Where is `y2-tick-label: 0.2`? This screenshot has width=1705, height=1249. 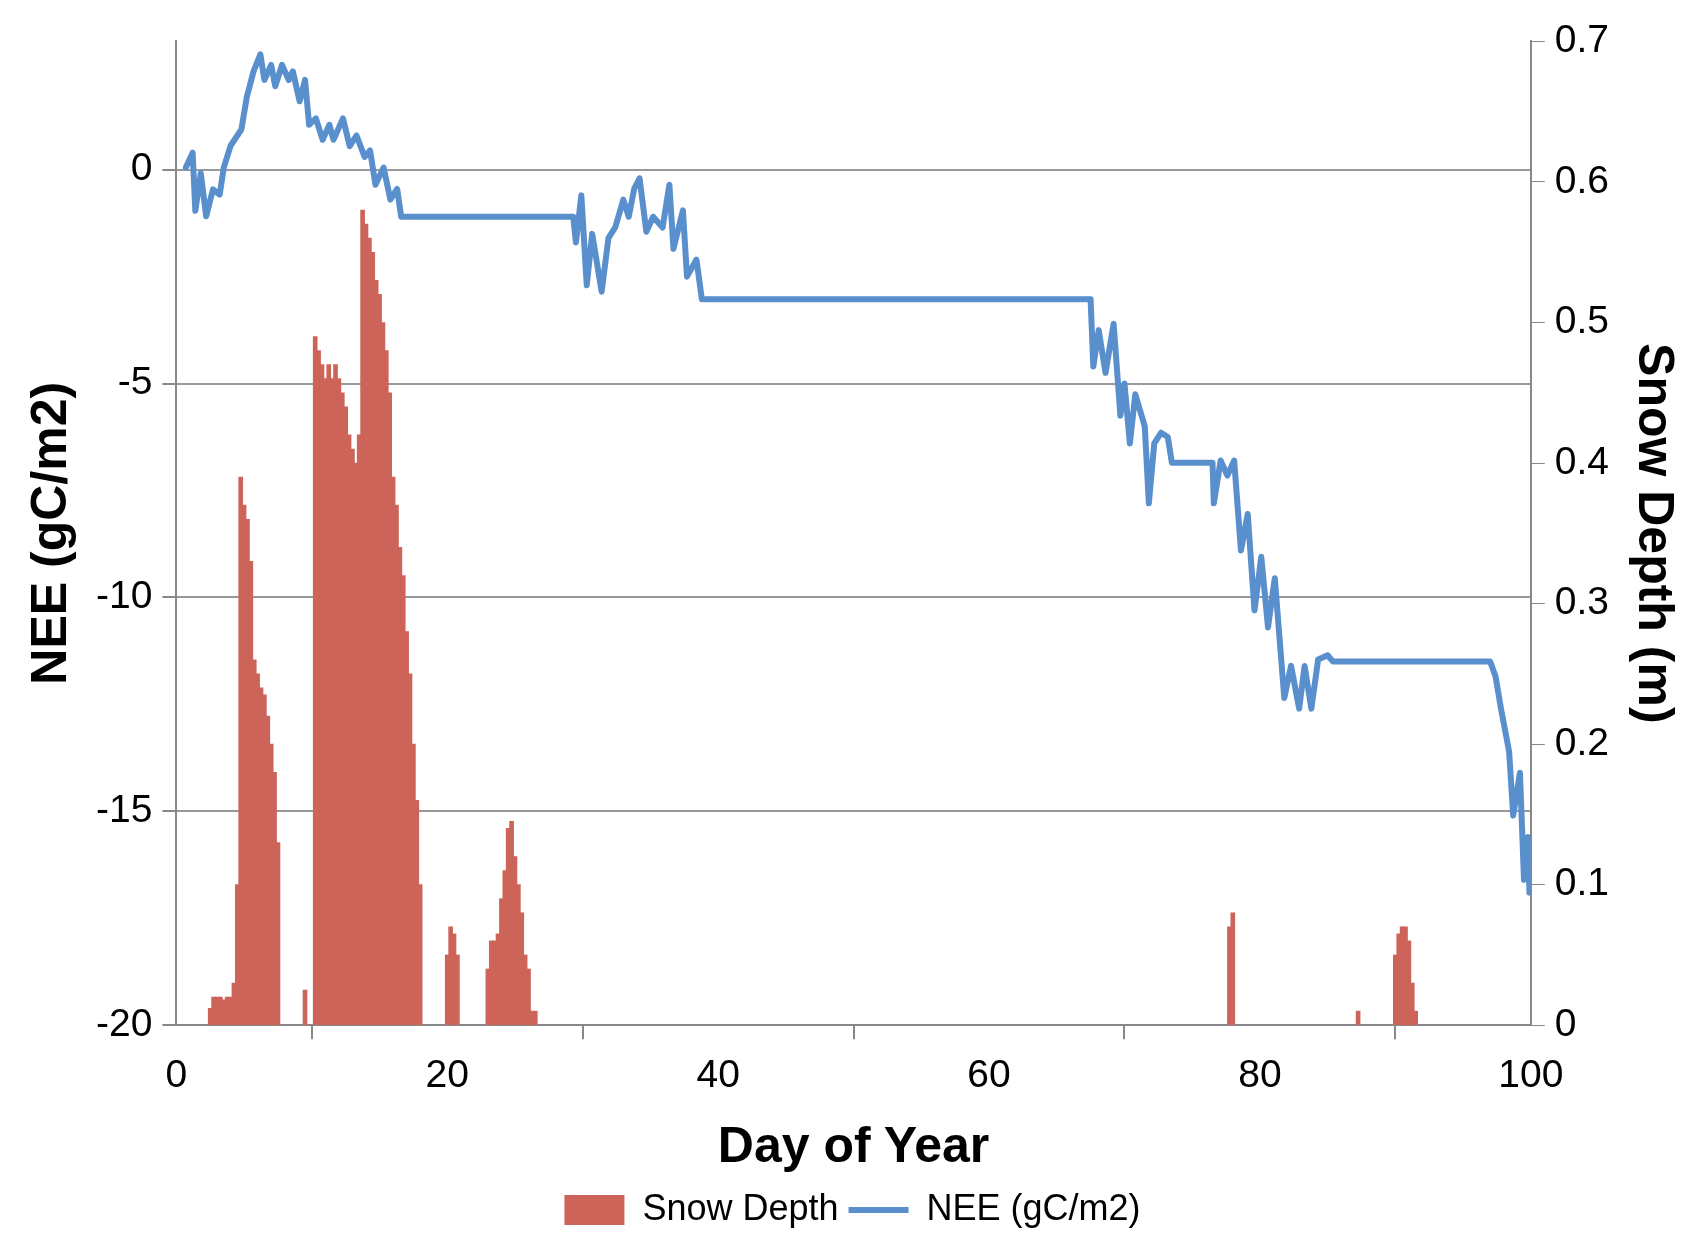
y2-tick-label: 0.2 is located at coordinates (1581, 741).